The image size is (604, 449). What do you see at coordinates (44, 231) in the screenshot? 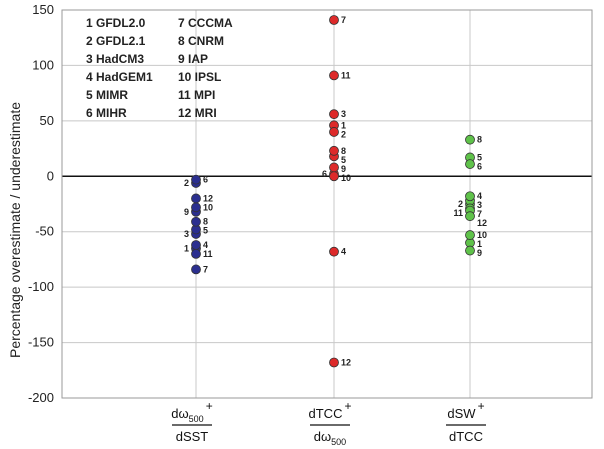
I see `y-tick-label: -50` at bounding box center [44, 231].